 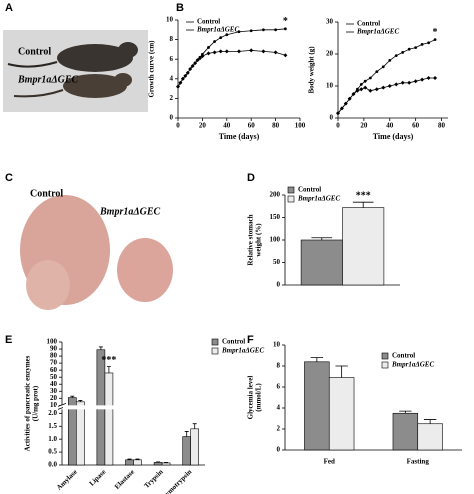 I want to click on y-tick-label: 70, so click(x=54, y=363).